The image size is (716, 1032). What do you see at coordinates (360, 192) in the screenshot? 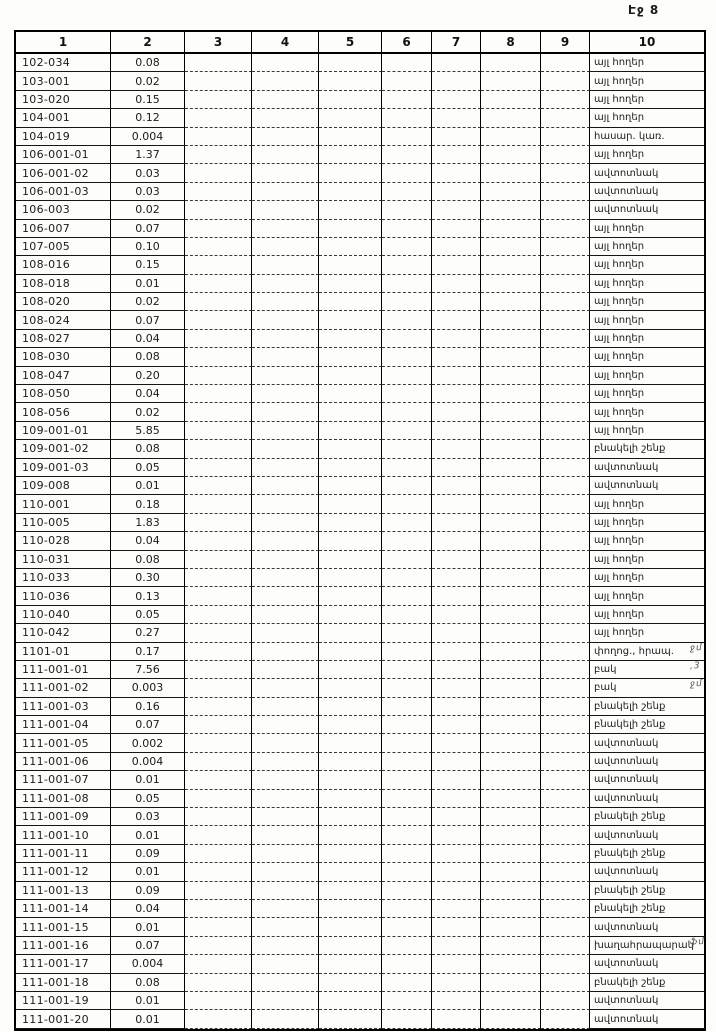
I see `table-row: 106-001-03 0.03 ավտոտնակ` at bounding box center [360, 192].